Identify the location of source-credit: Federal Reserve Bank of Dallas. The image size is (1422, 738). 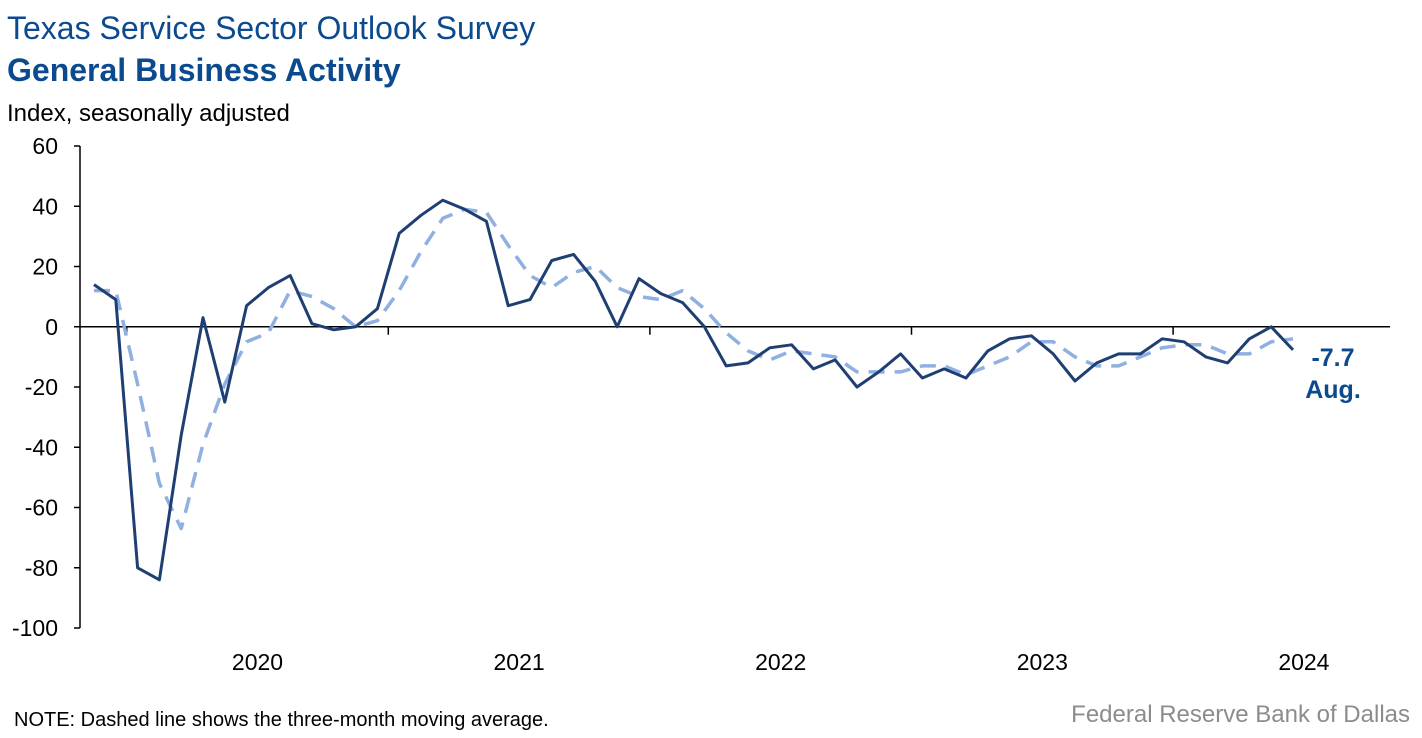
(1240, 714).